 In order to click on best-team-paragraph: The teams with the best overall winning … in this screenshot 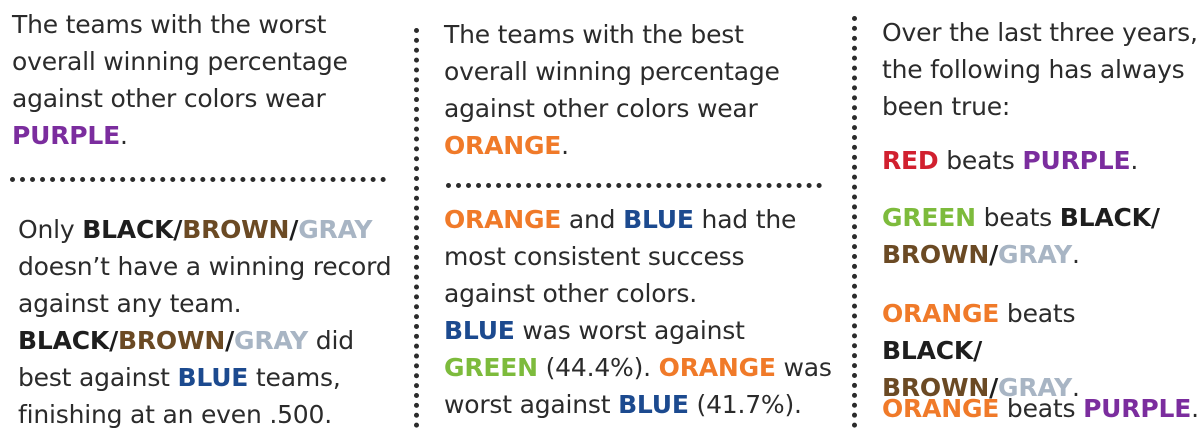, I will do `click(616, 90)`.